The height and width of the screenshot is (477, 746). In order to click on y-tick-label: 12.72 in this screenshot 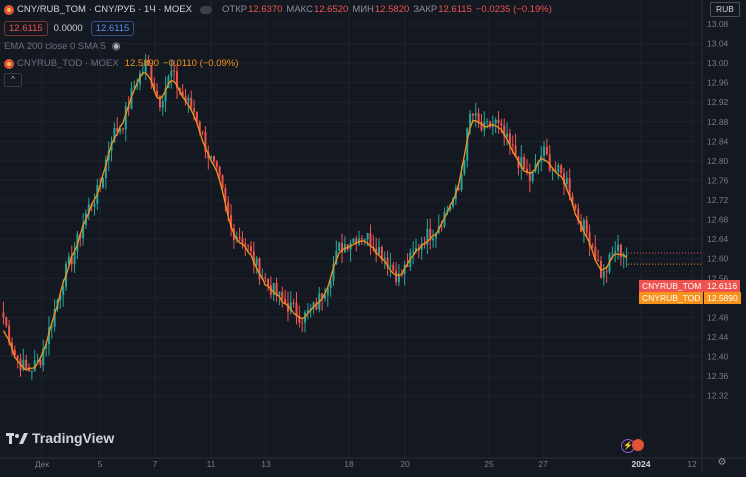, I will do `click(718, 200)`.